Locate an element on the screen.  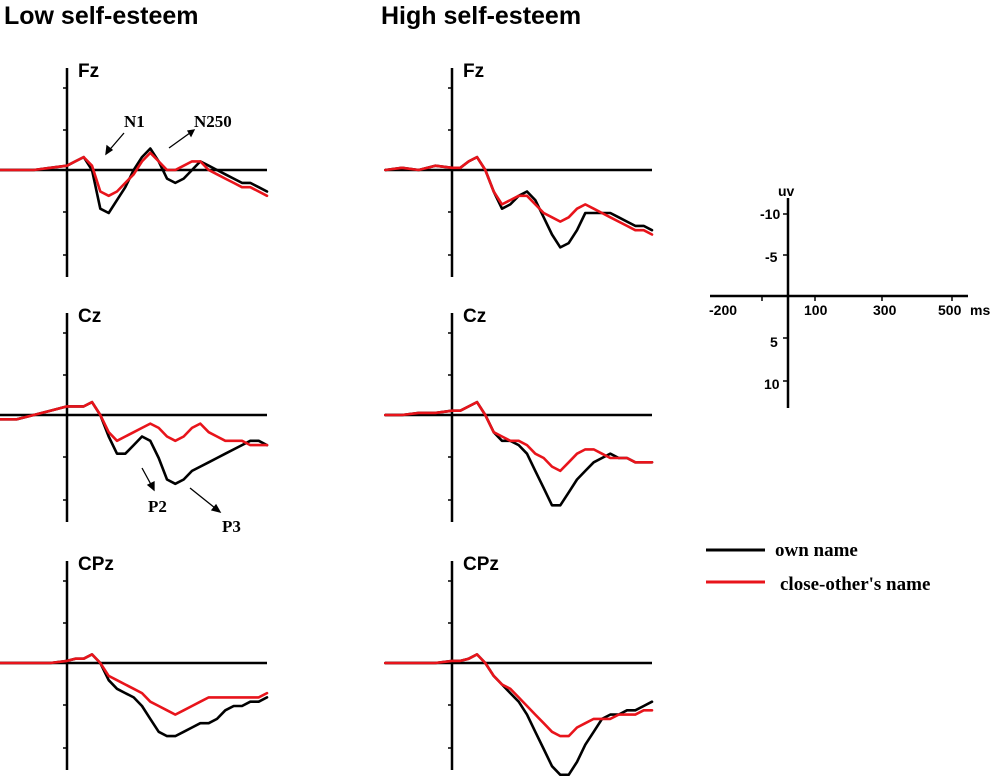
scale-xtick-label: -200 is located at coordinates (723, 310).